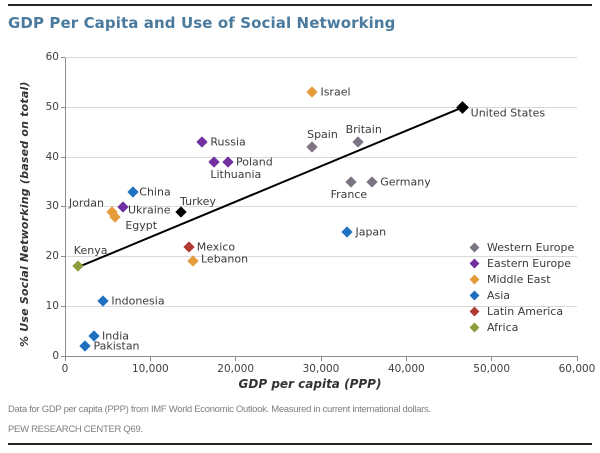 Image resolution: width=600 pixels, height=453 pixels. Describe the element at coordinates (115, 336) in the screenshot. I see `point-label-india: India` at that location.